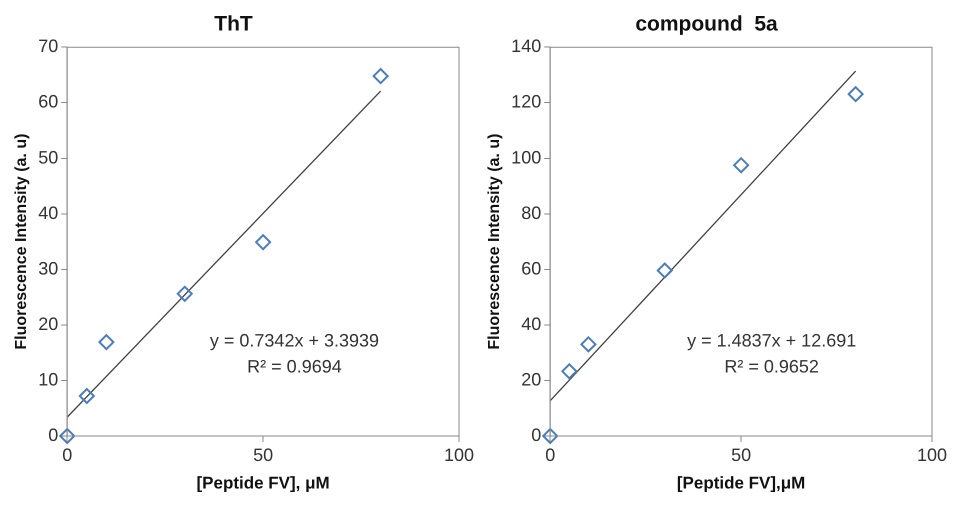 The height and width of the screenshot is (506, 962). What do you see at coordinates (294, 366) in the screenshot?
I see `annotation: R² = 0.9694` at bounding box center [294, 366].